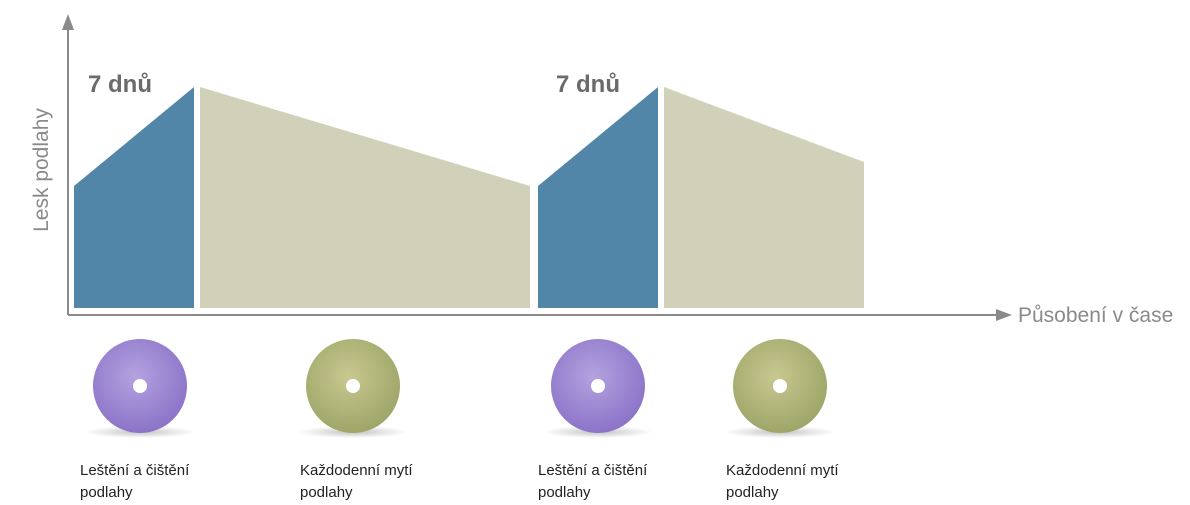 This screenshot has width=1190, height=505. Describe the element at coordinates (1095, 315) in the screenshot. I see `x-axis-label: Působení v čase` at that location.